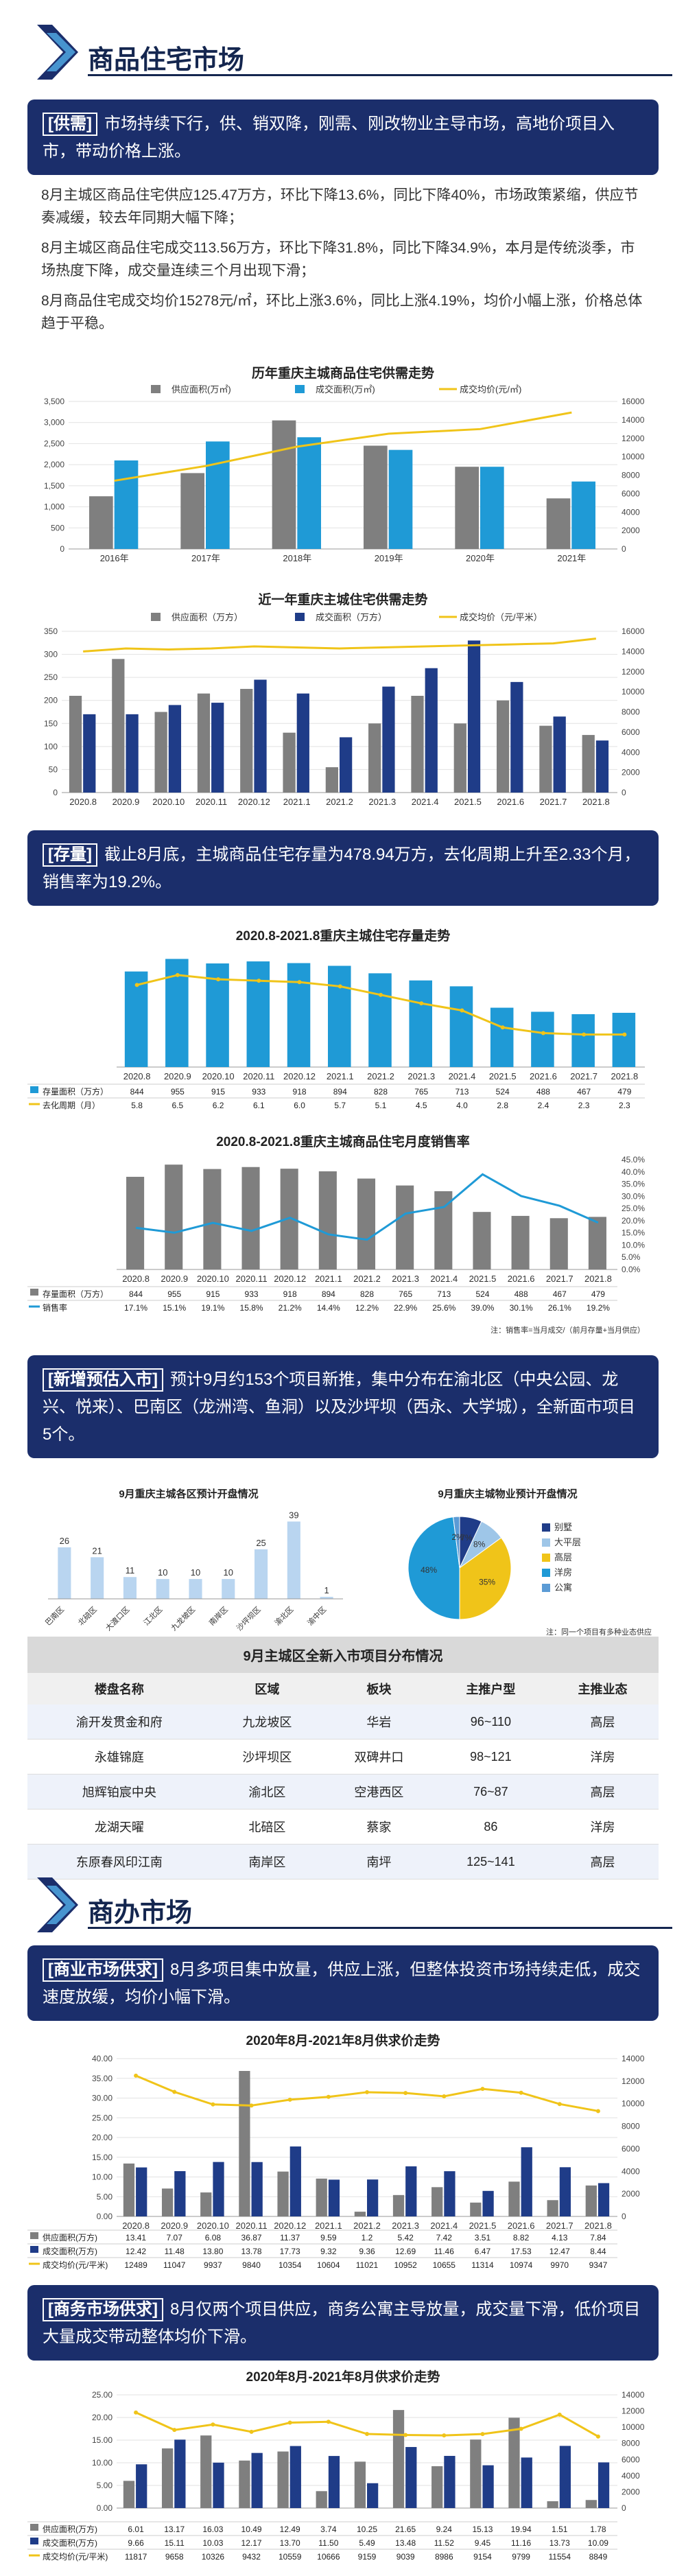 The height and width of the screenshot is (2576, 686). What do you see at coordinates (381, 1105) in the screenshot?
I see `table-cell: 5.1` at bounding box center [381, 1105].